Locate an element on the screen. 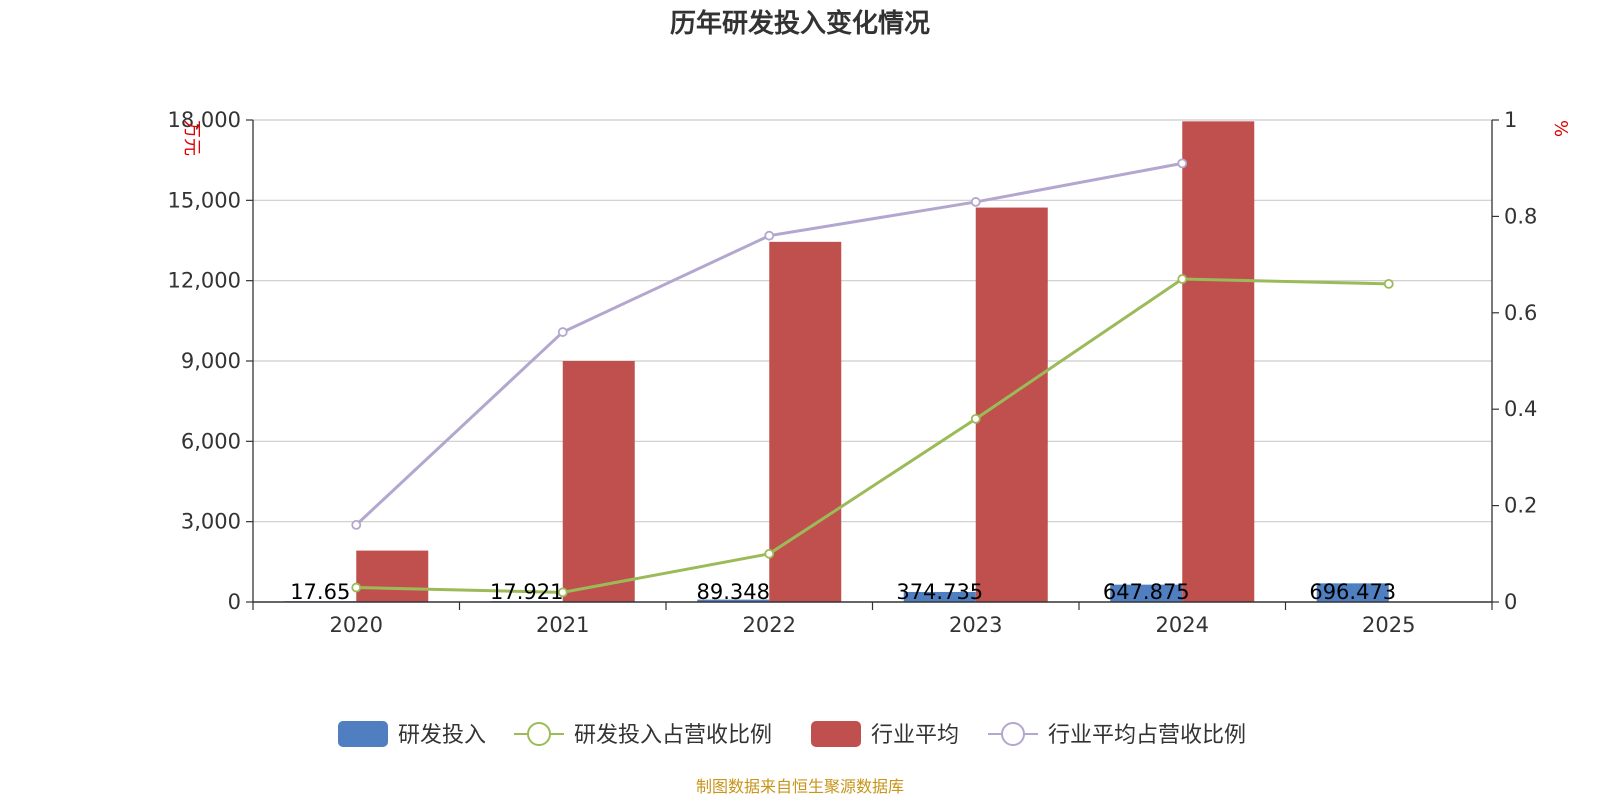 The width and height of the screenshot is (1600, 800). left-axis-tick-label: 3,000 is located at coordinates (211, 522).